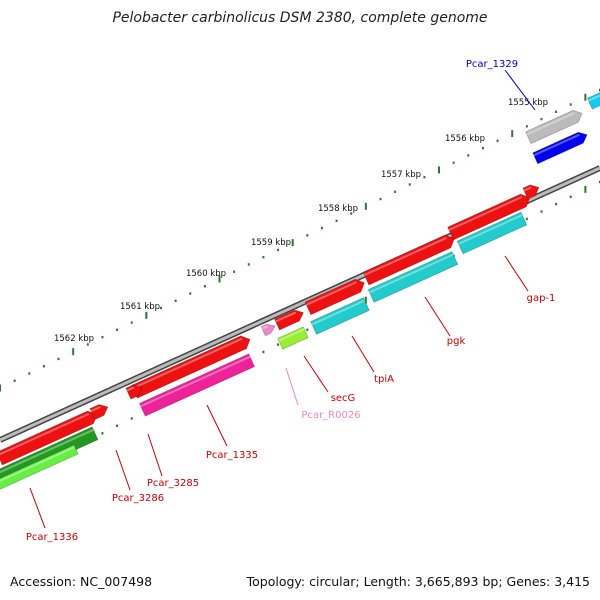 Image resolution: width=600 pixels, height=600 pixels. What do you see at coordinates (195, 381) in the screenshot?
I see `cds-pcar-1335-annot-shine` at bounding box center [195, 381].